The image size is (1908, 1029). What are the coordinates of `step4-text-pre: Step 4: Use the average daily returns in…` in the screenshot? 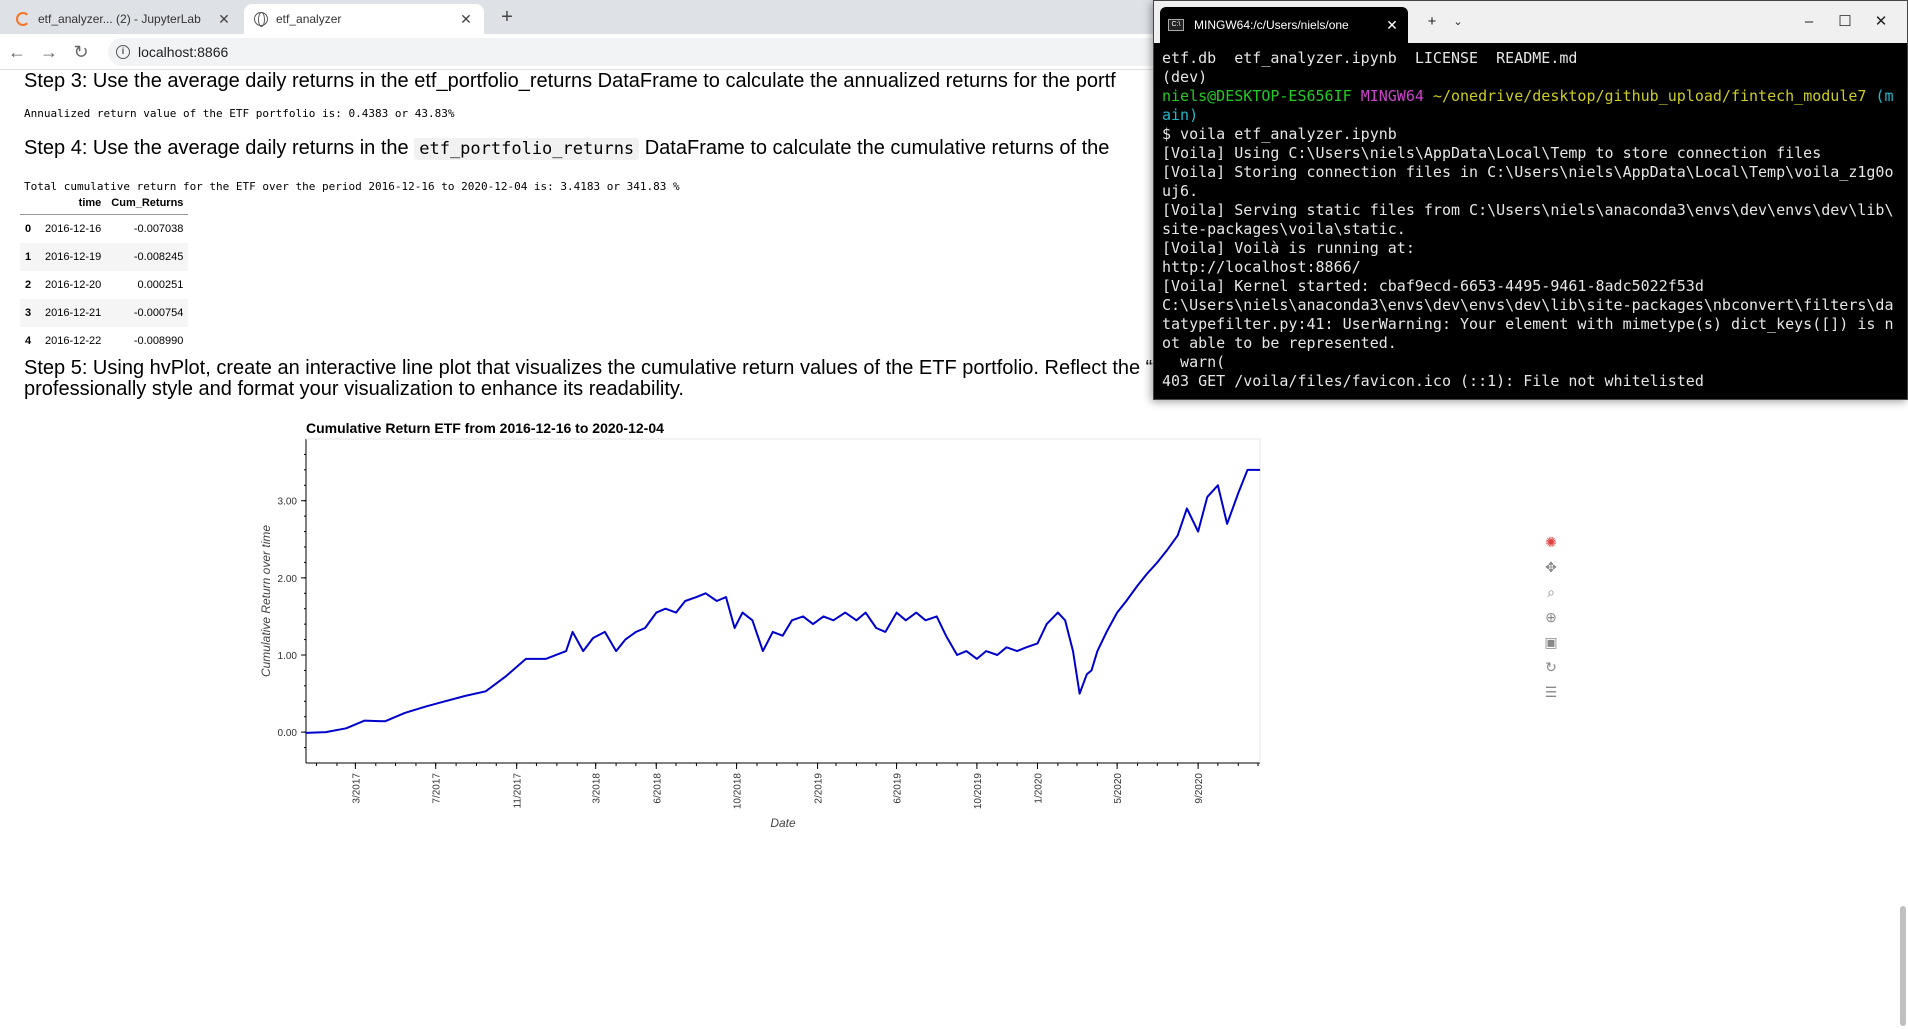 It's located at (219, 148).